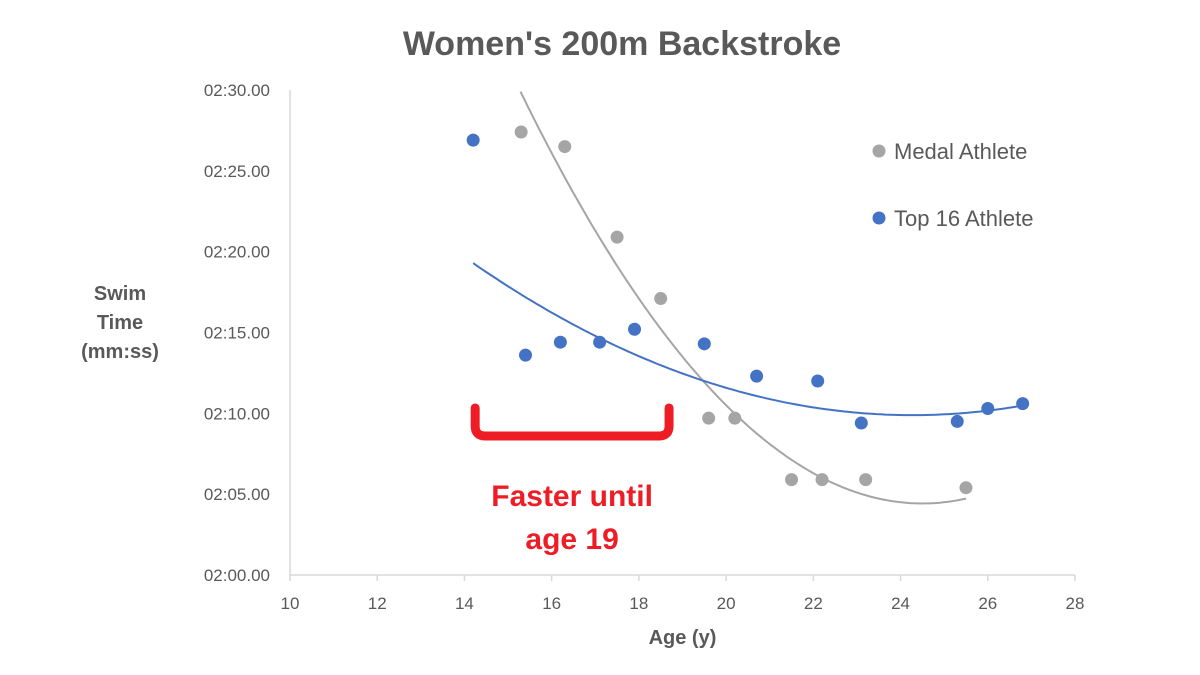 This screenshot has width=1200, height=675. Describe the element at coordinates (290, 603) in the screenshot. I see `x-tick-label: 10` at that location.